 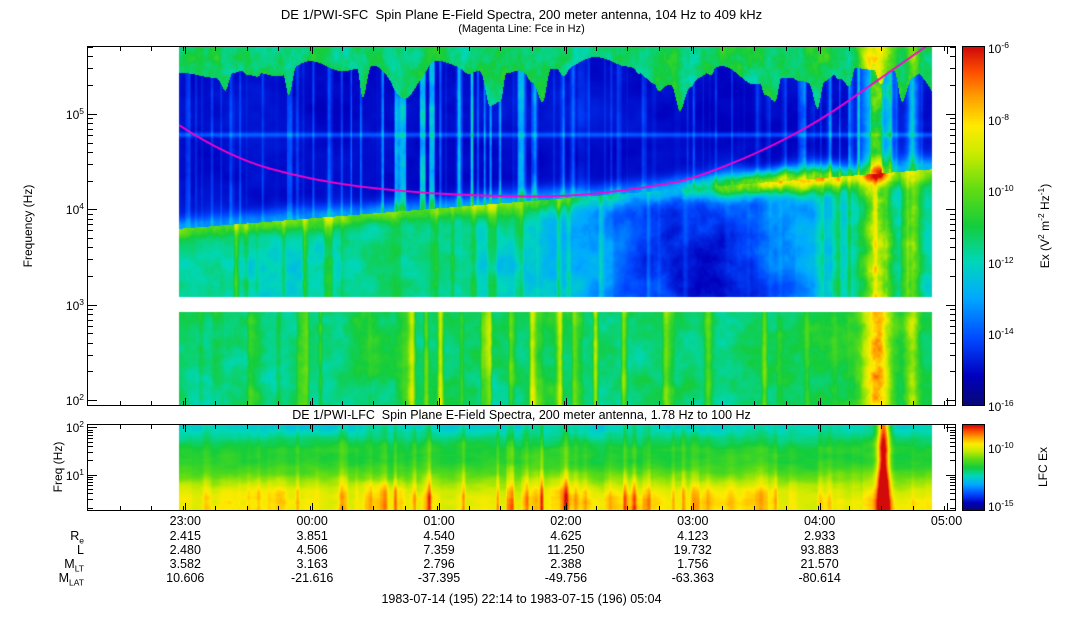 I want to click on time-tick-label: 05:00, so click(x=946, y=521).